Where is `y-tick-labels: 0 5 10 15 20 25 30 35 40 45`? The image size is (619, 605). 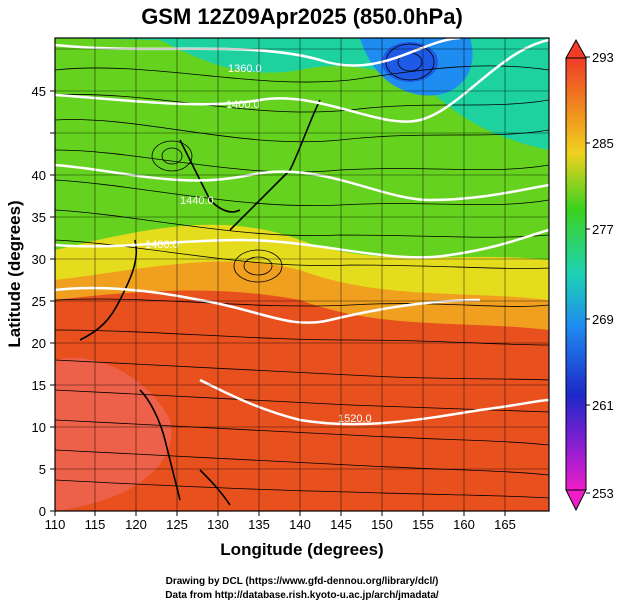 y-tick-labels: 0 5 10 15 20 25 30 35 40 45 is located at coordinates (39, 301).